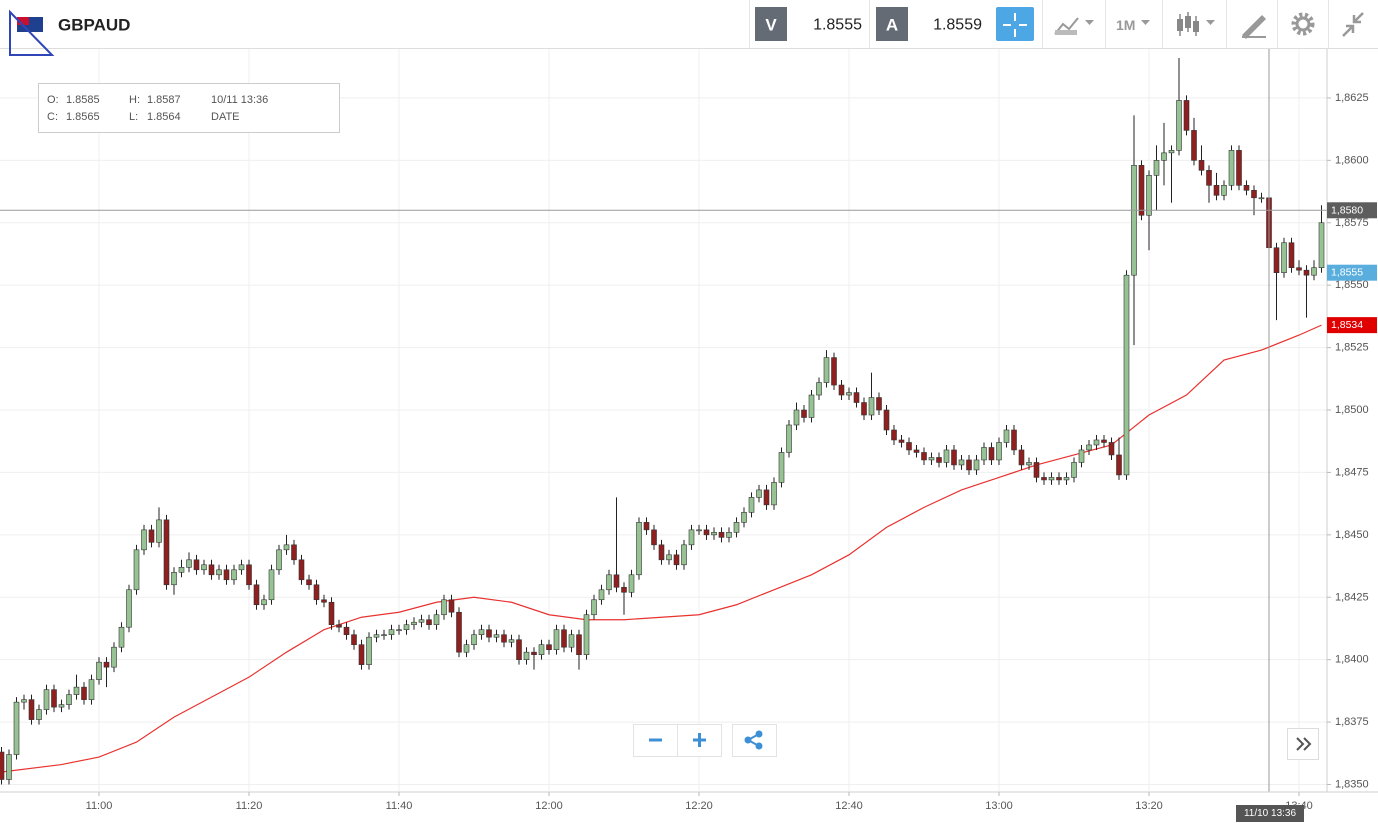 This screenshot has height=823, width=1378. Describe the element at coordinates (1353, 24) in the screenshot. I see `collapse-button` at that location.